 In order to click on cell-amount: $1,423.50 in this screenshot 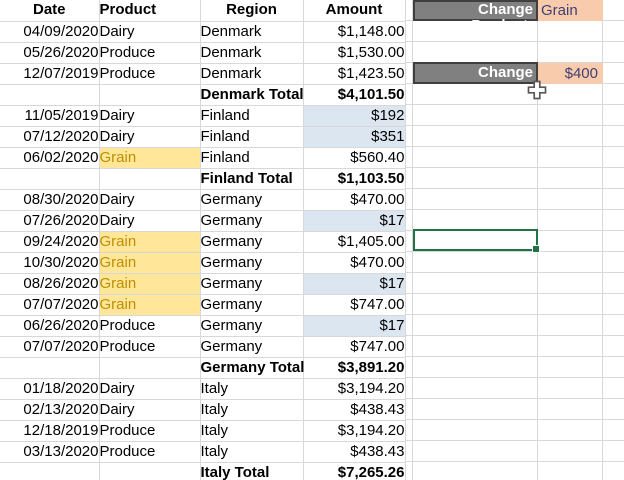, I will do `click(354, 74)`.